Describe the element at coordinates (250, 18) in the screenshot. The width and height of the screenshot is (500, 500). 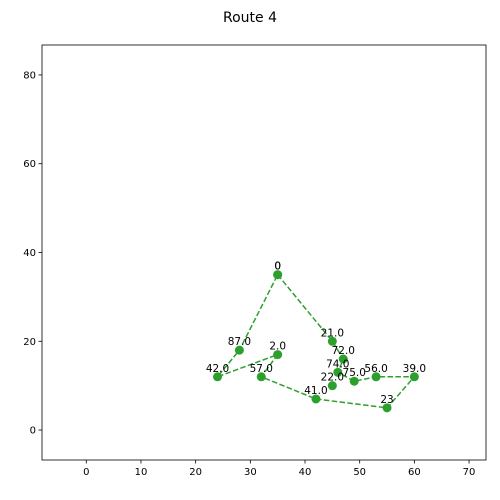
I see `chart-title: Route 4` at that location.